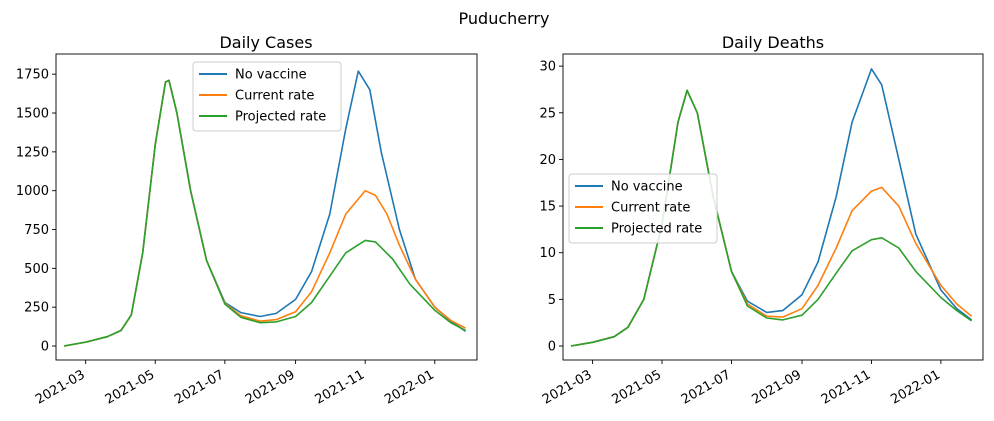 The image size is (994, 421). Describe the element at coordinates (547, 207) in the screenshot. I see `y-tick-label: 15` at that location.